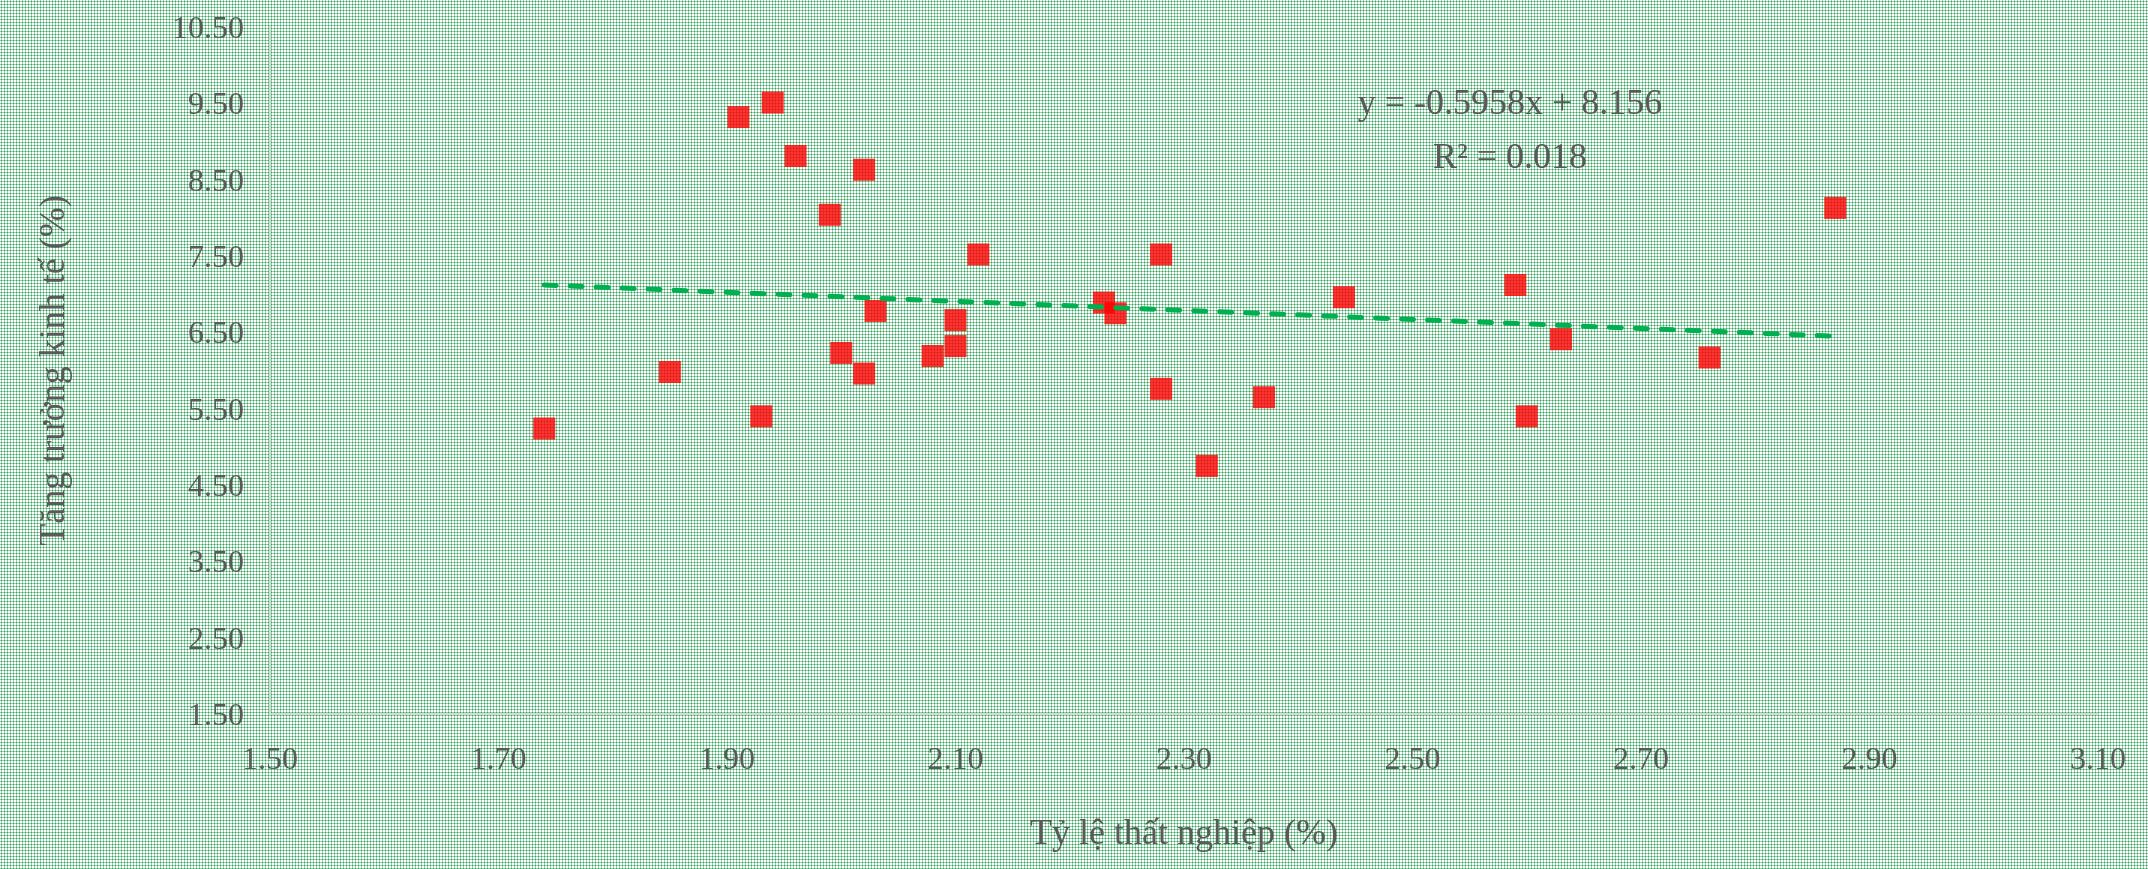 The width and height of the screenshot is (2148, 869). I want to click on x-tick-label: 2.70, so click(1641, 758).